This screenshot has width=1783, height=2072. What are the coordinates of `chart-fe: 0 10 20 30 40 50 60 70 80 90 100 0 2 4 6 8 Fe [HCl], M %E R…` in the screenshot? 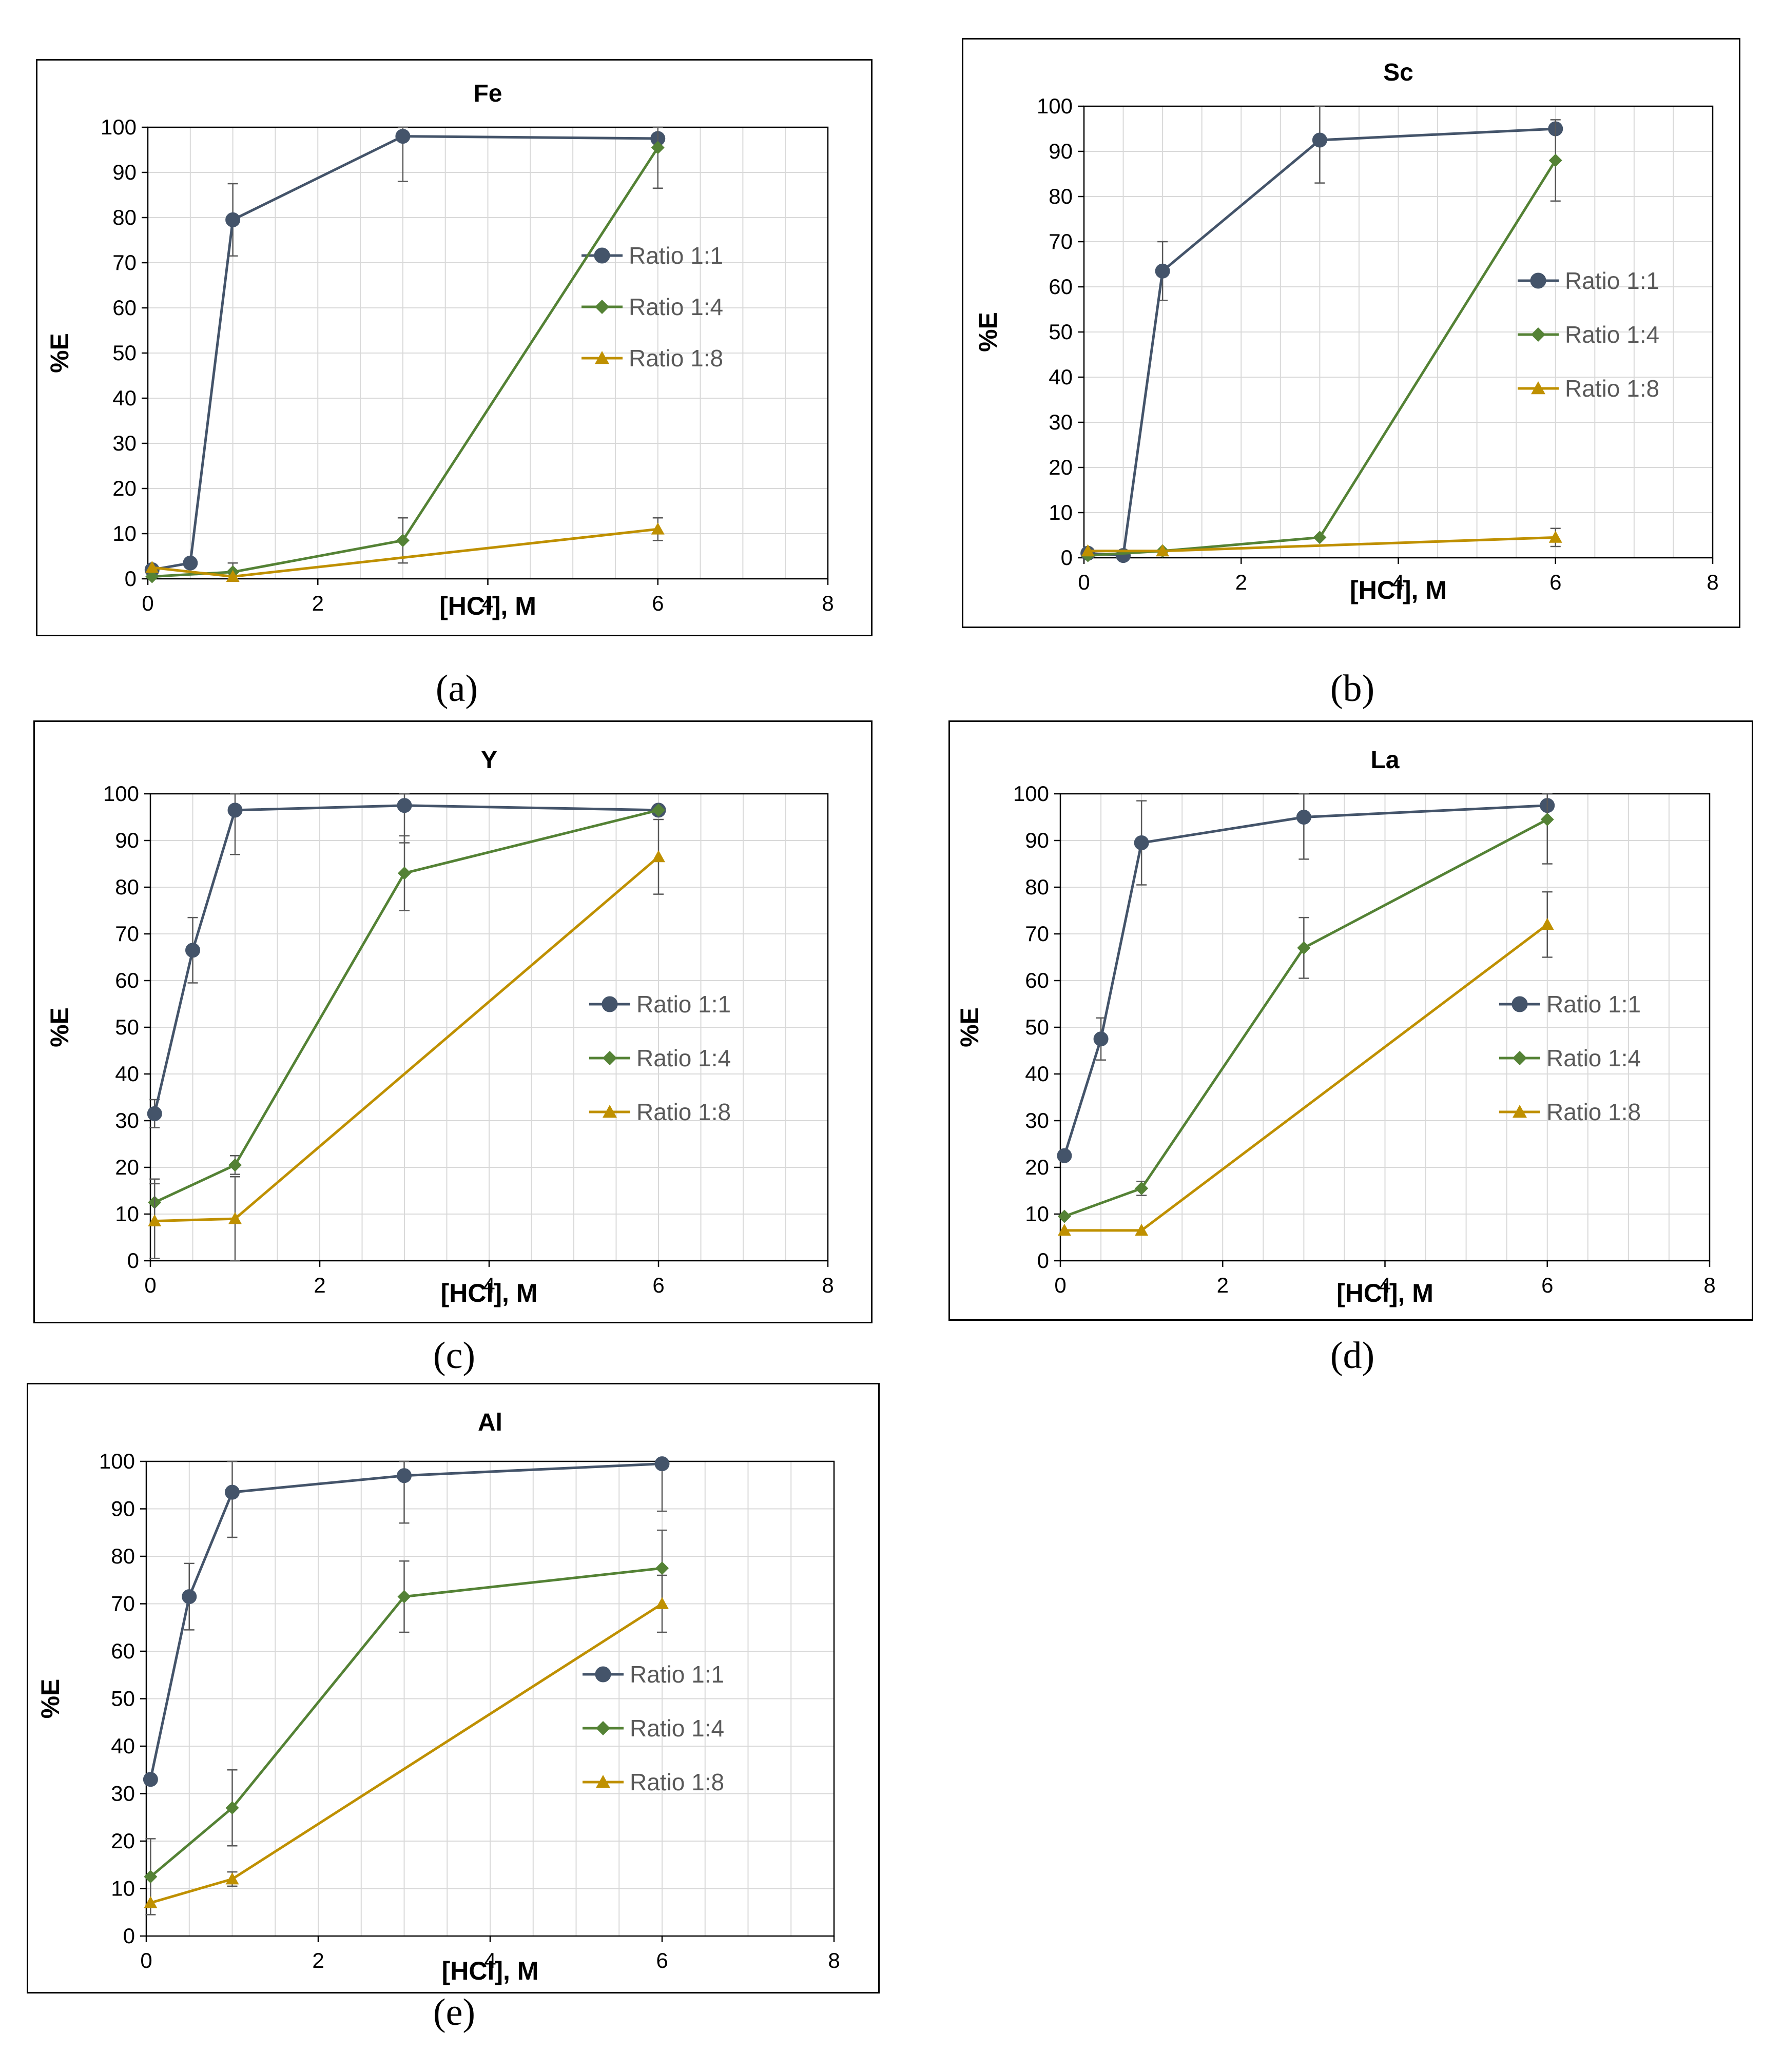 It's located at (439, 350).